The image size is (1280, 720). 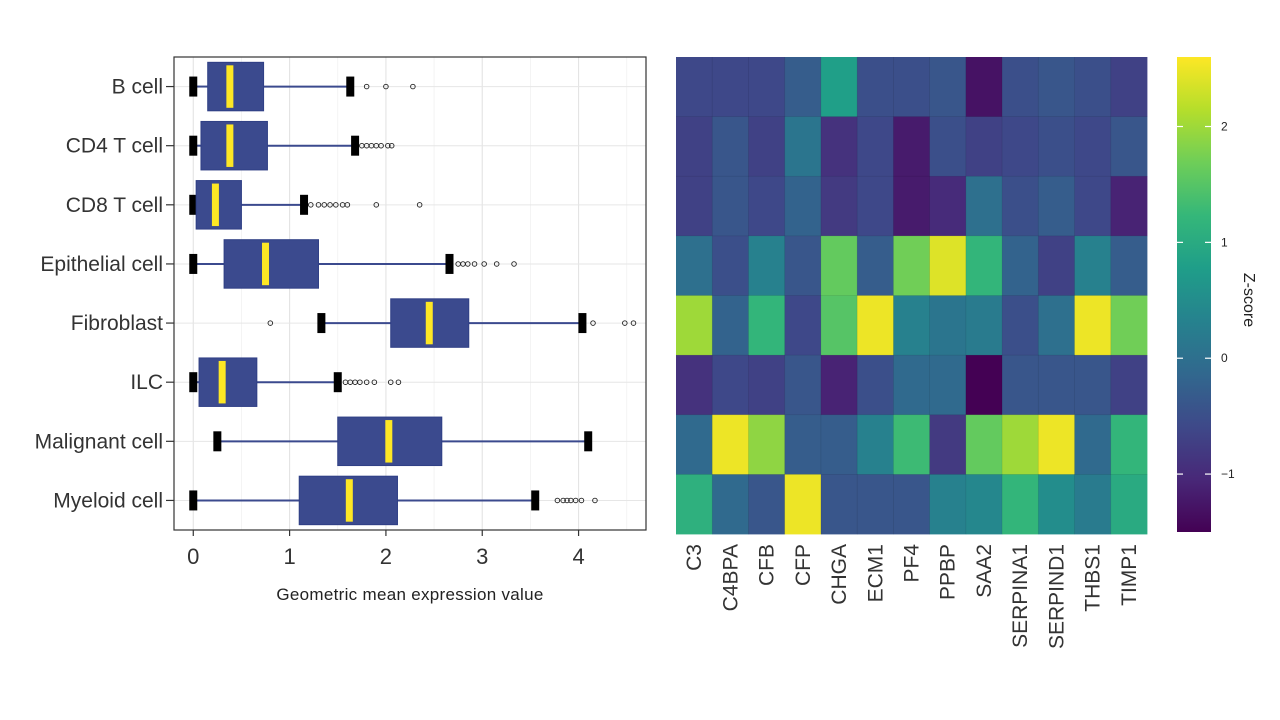 I want to click on category-label: B cell, so click(x=137, y=87).